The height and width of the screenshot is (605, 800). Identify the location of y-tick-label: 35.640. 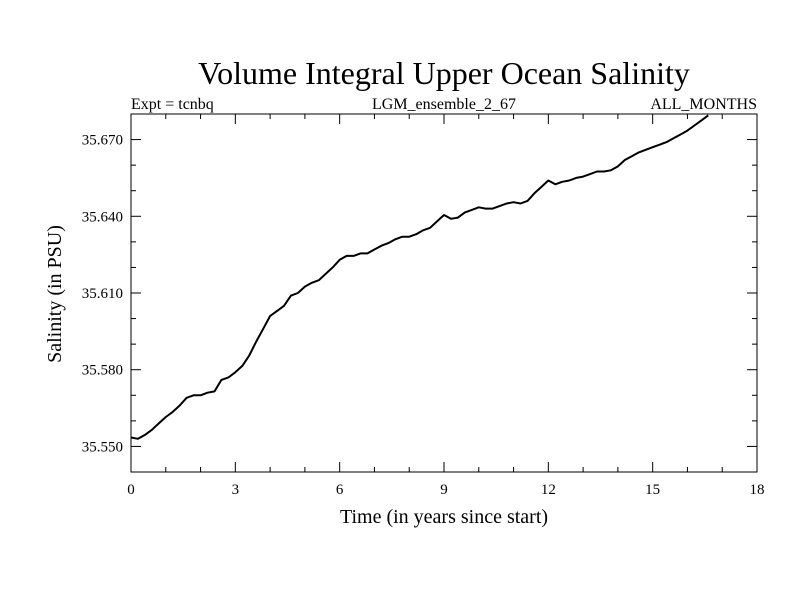
(102, 217).